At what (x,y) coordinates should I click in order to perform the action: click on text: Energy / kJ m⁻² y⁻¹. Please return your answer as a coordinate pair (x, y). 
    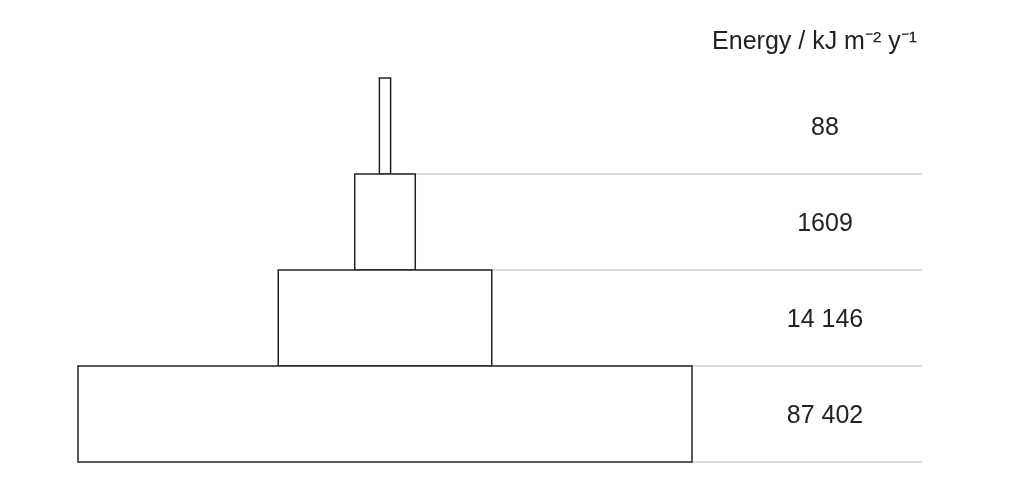
    Looking at the image, I should click on (815, 39).